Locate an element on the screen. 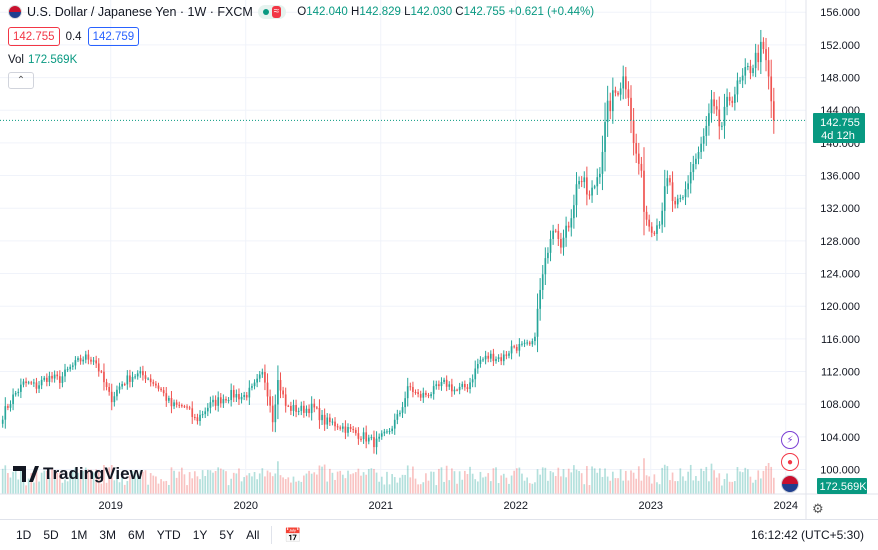 This screenshot has width=878, height=550. chevron-up-icon: ⌃ is located at coordinates (21, 80).